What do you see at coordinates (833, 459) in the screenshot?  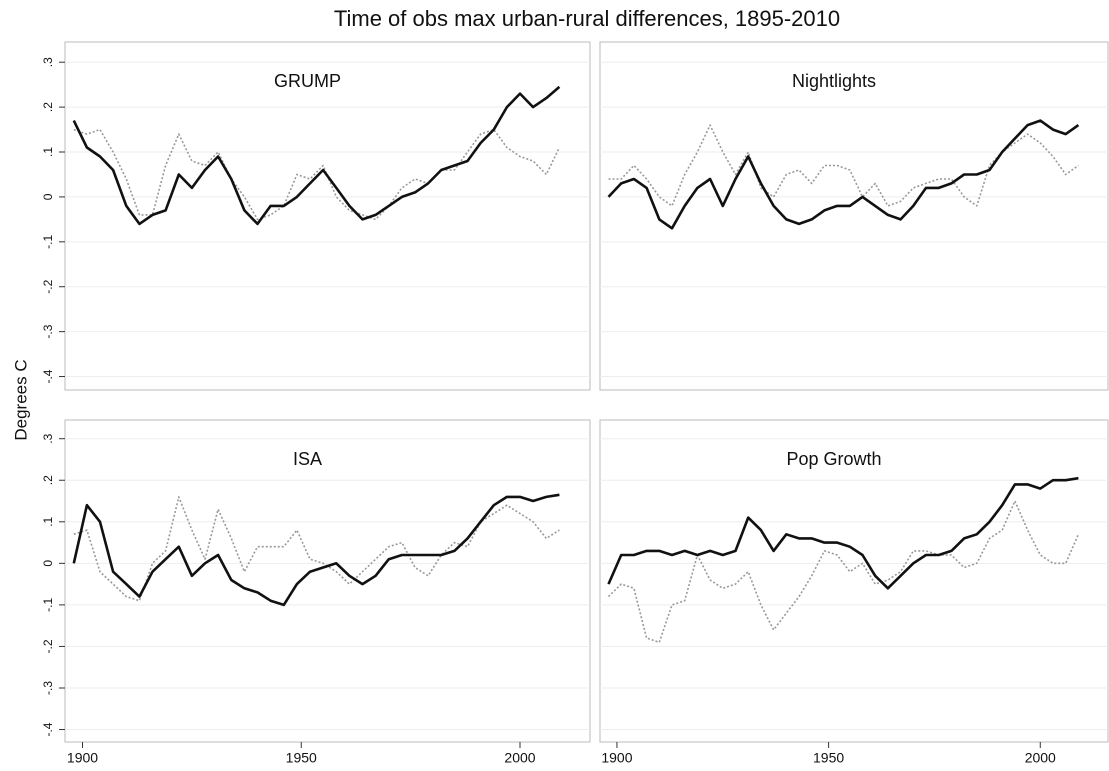 I see `panel-title: Pop Growth` at bounding box center [833, 459].